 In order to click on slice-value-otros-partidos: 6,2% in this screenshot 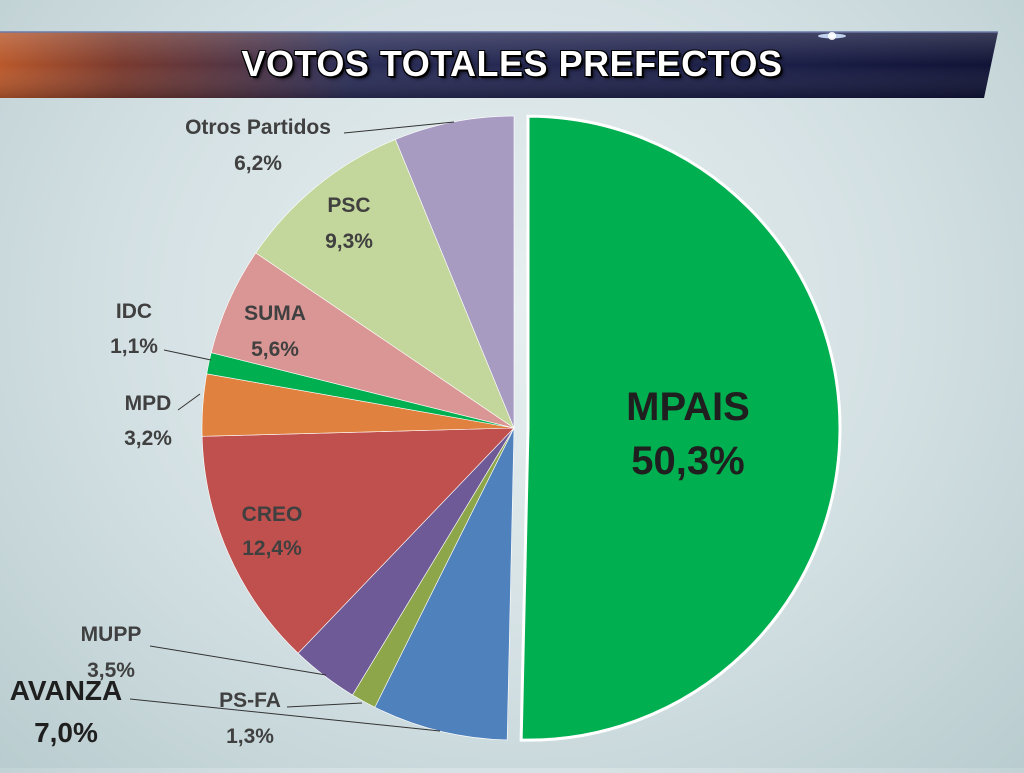, I will do `click(258, 163)`.